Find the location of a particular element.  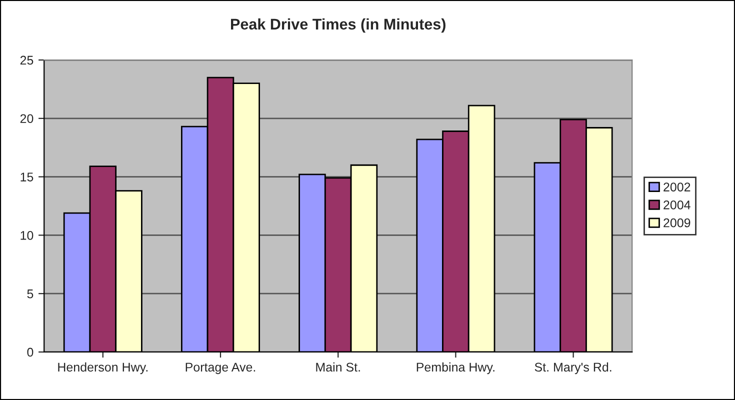

y-tick-label: 20 is located at coordinates (27, 119).